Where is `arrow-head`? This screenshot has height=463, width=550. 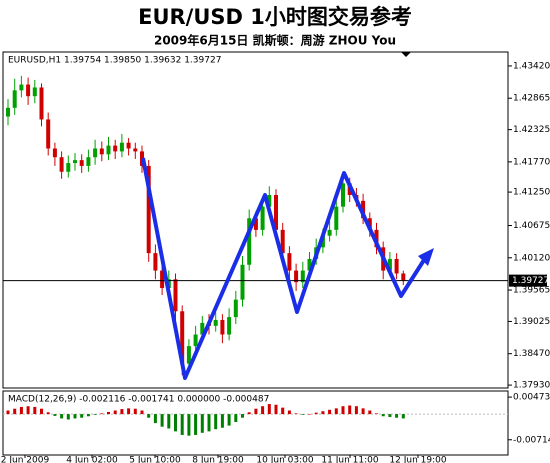 arrow-head is located at coordinates (426, 257).